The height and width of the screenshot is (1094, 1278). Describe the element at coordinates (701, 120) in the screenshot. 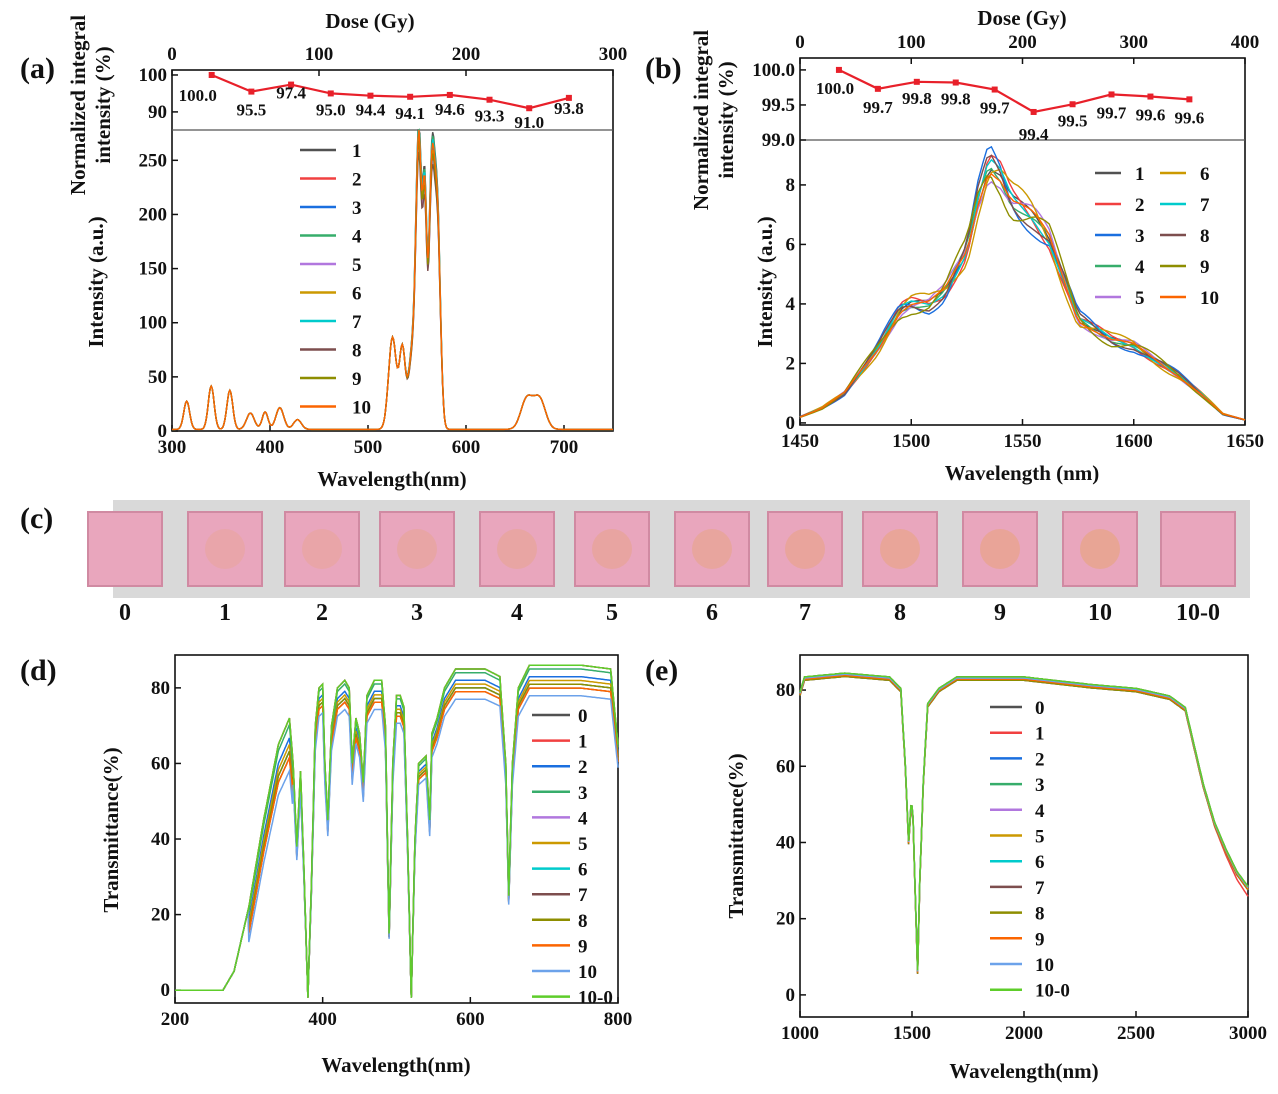

I see `b-inset-y-label-1: Normalized integral` at that location.